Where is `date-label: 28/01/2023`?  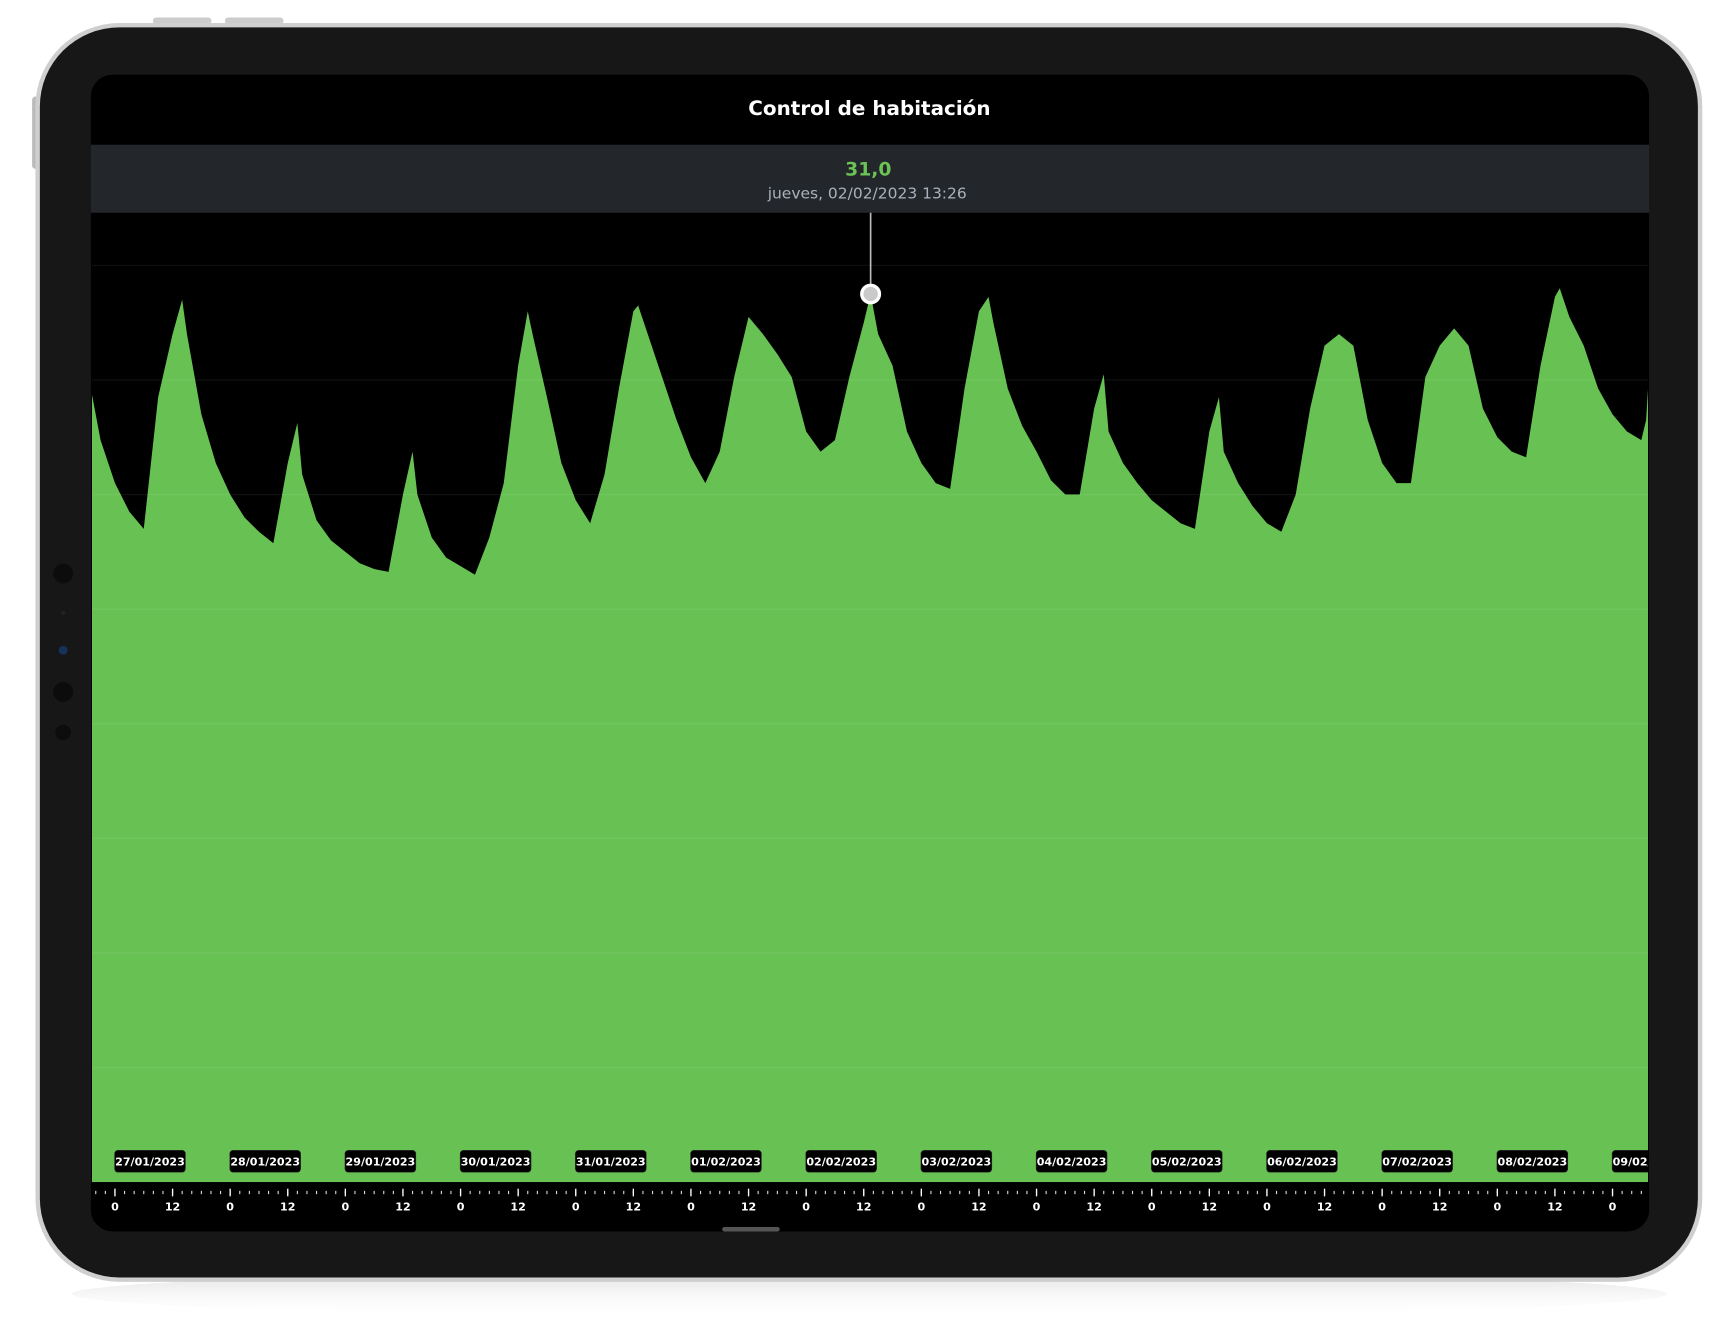 date-label: 28/01/2023 is located at coordinates (265, 1161).